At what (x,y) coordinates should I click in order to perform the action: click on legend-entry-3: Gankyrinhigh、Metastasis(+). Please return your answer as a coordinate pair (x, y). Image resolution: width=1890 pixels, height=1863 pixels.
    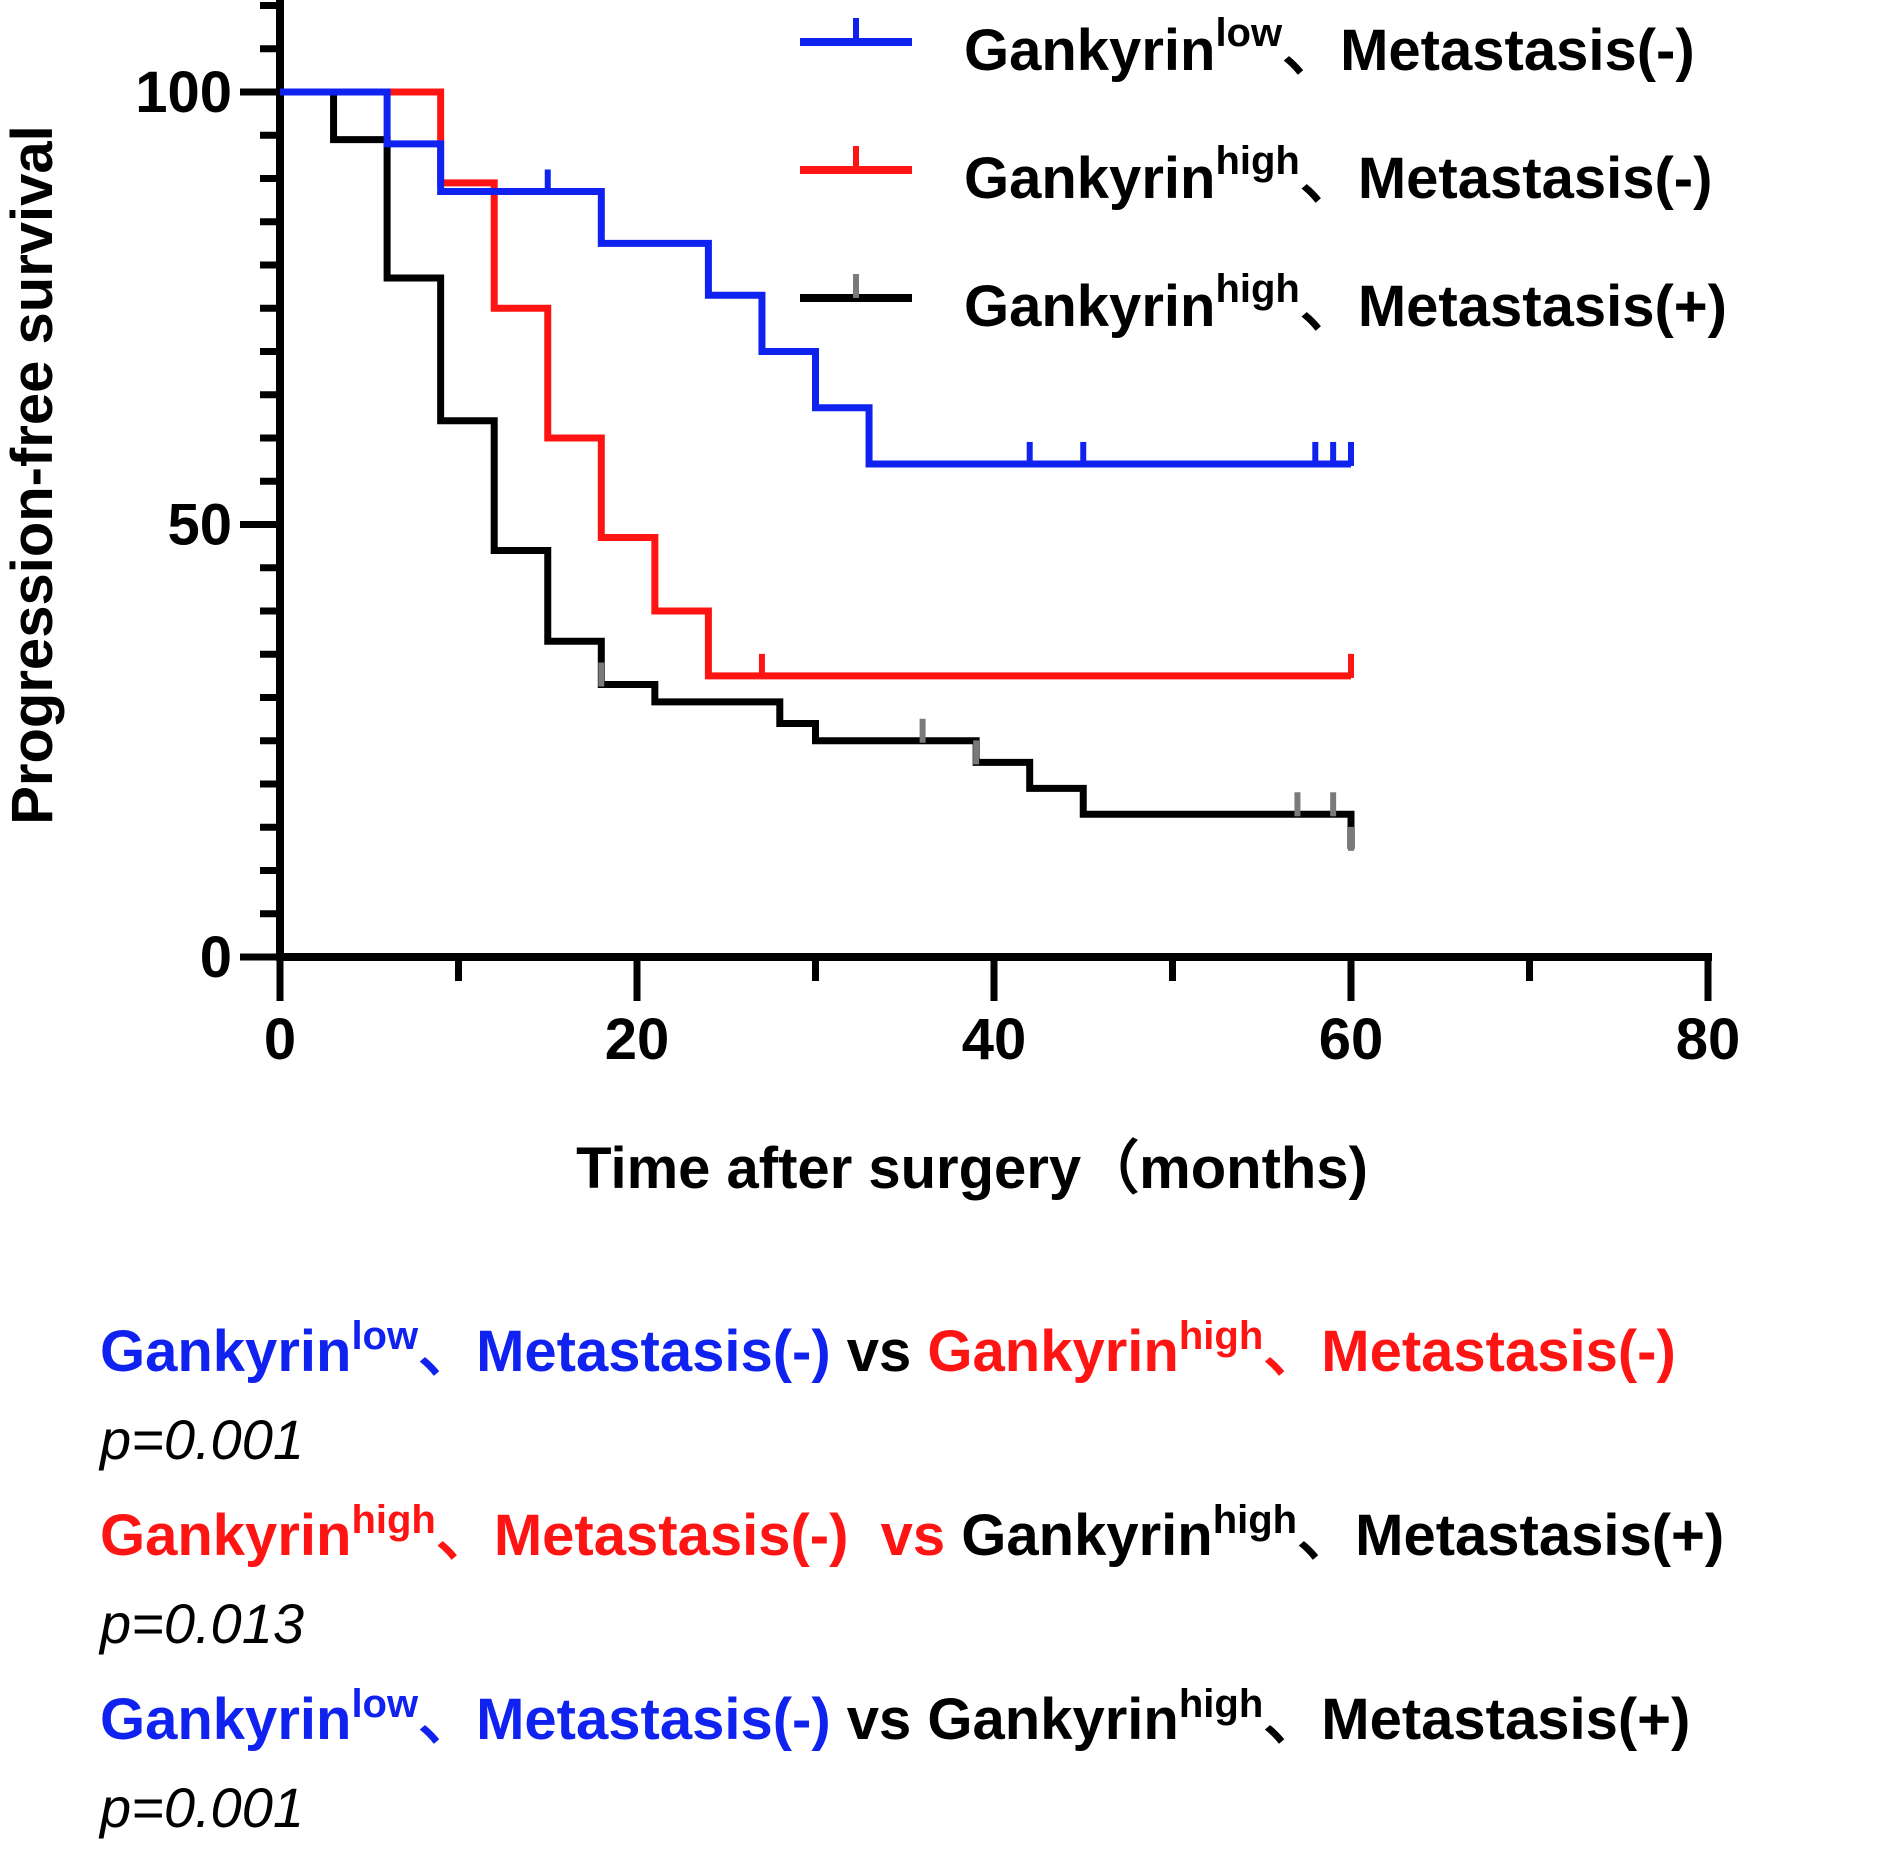
    Looking at the image, I should click on (1263, 303).